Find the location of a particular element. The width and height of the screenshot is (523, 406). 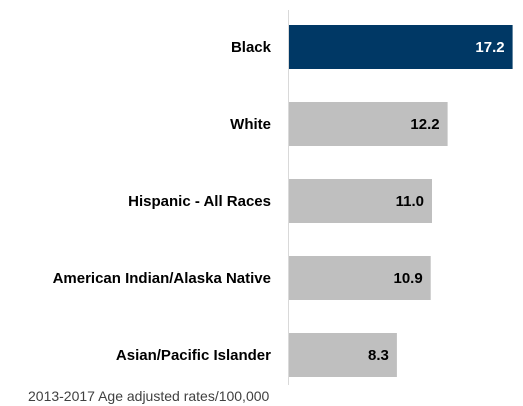

category-label-hispanic-all-races: Hispanic - All Races is located at coordinates (199, 201).